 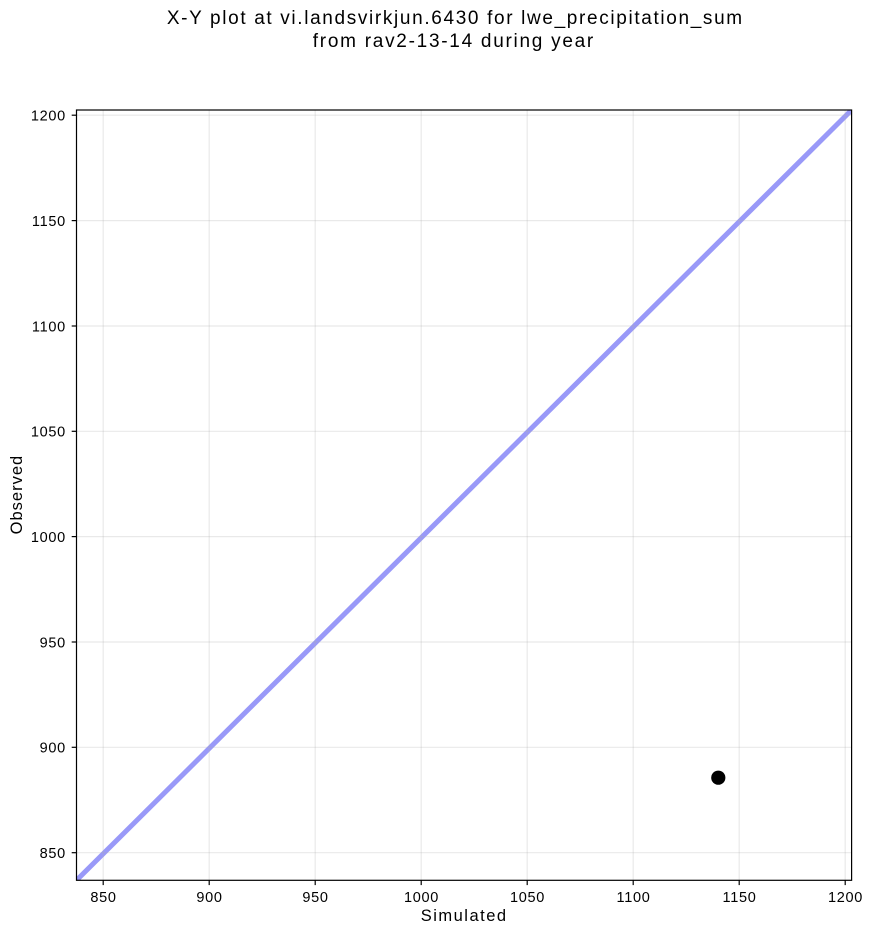 I want to click on svg-text: Observed, so click(x=17, y=495).